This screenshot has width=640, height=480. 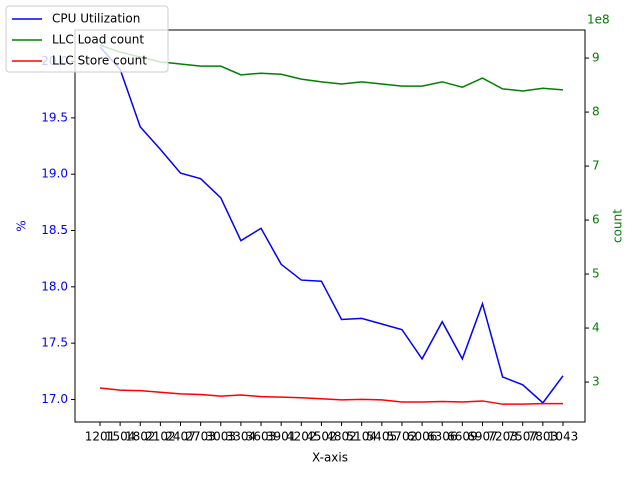 I want to click on x-tick-label: 4502, so click(x=321, y=437).